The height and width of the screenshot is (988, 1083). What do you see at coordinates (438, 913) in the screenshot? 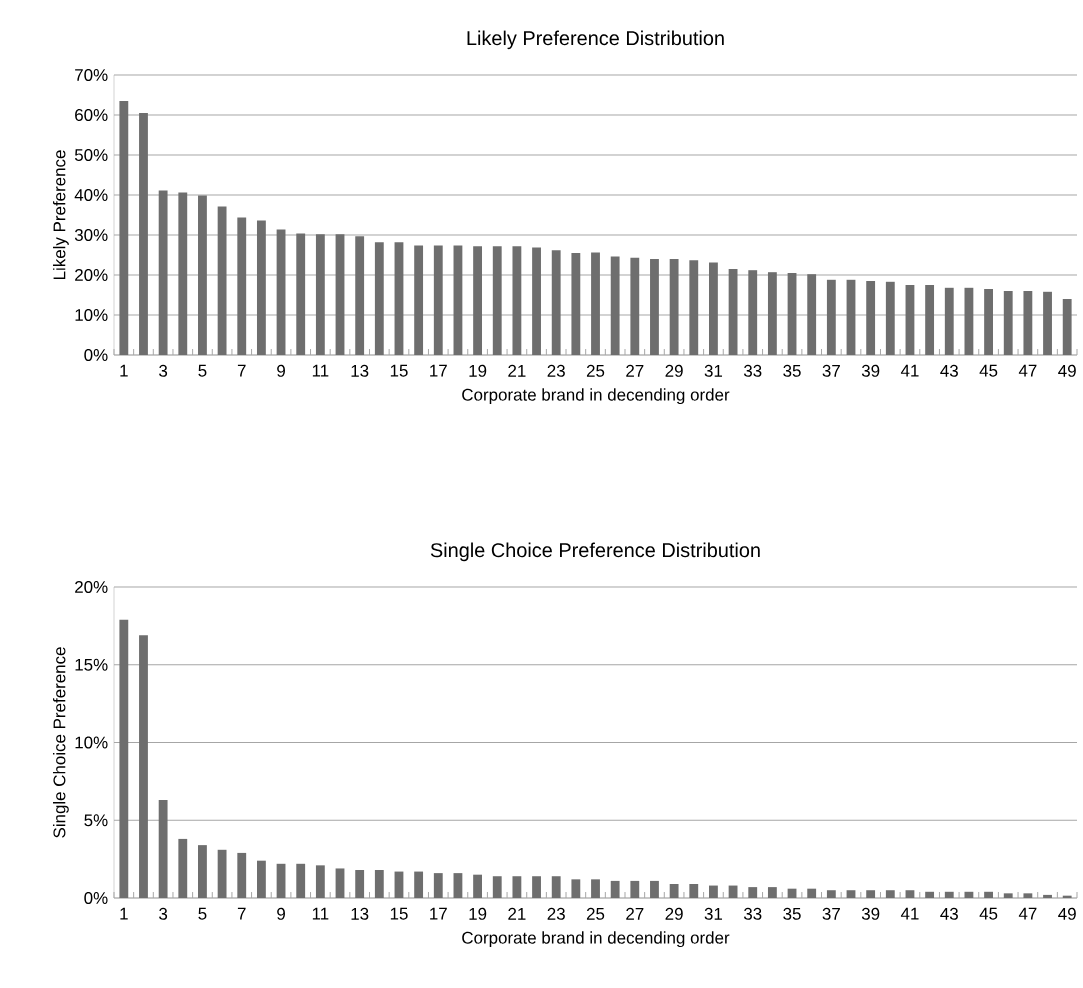
I see `x-tick-label: 17` at bounding box center [438, 913].